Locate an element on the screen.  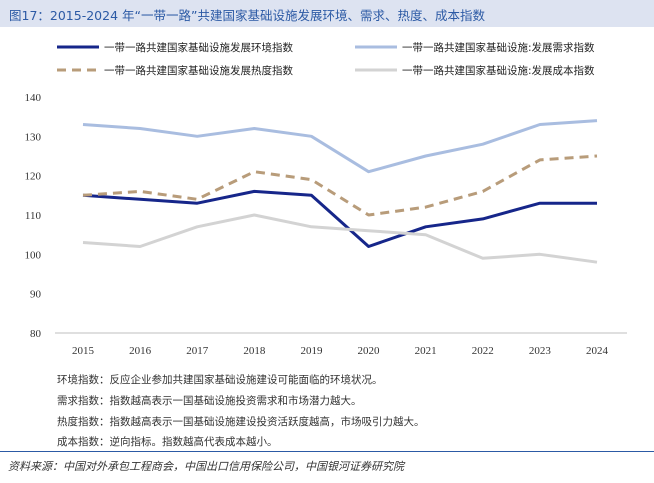
y-tick-label: 130 is located at coordinates (33, 137).